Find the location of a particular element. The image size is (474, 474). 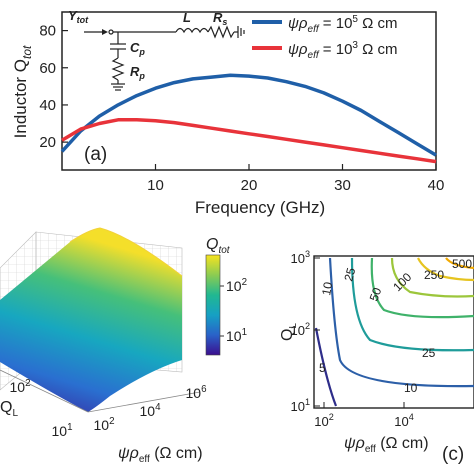

panel-a-xlabel: Frequency (GHz) is located at coordinates (260, 207).